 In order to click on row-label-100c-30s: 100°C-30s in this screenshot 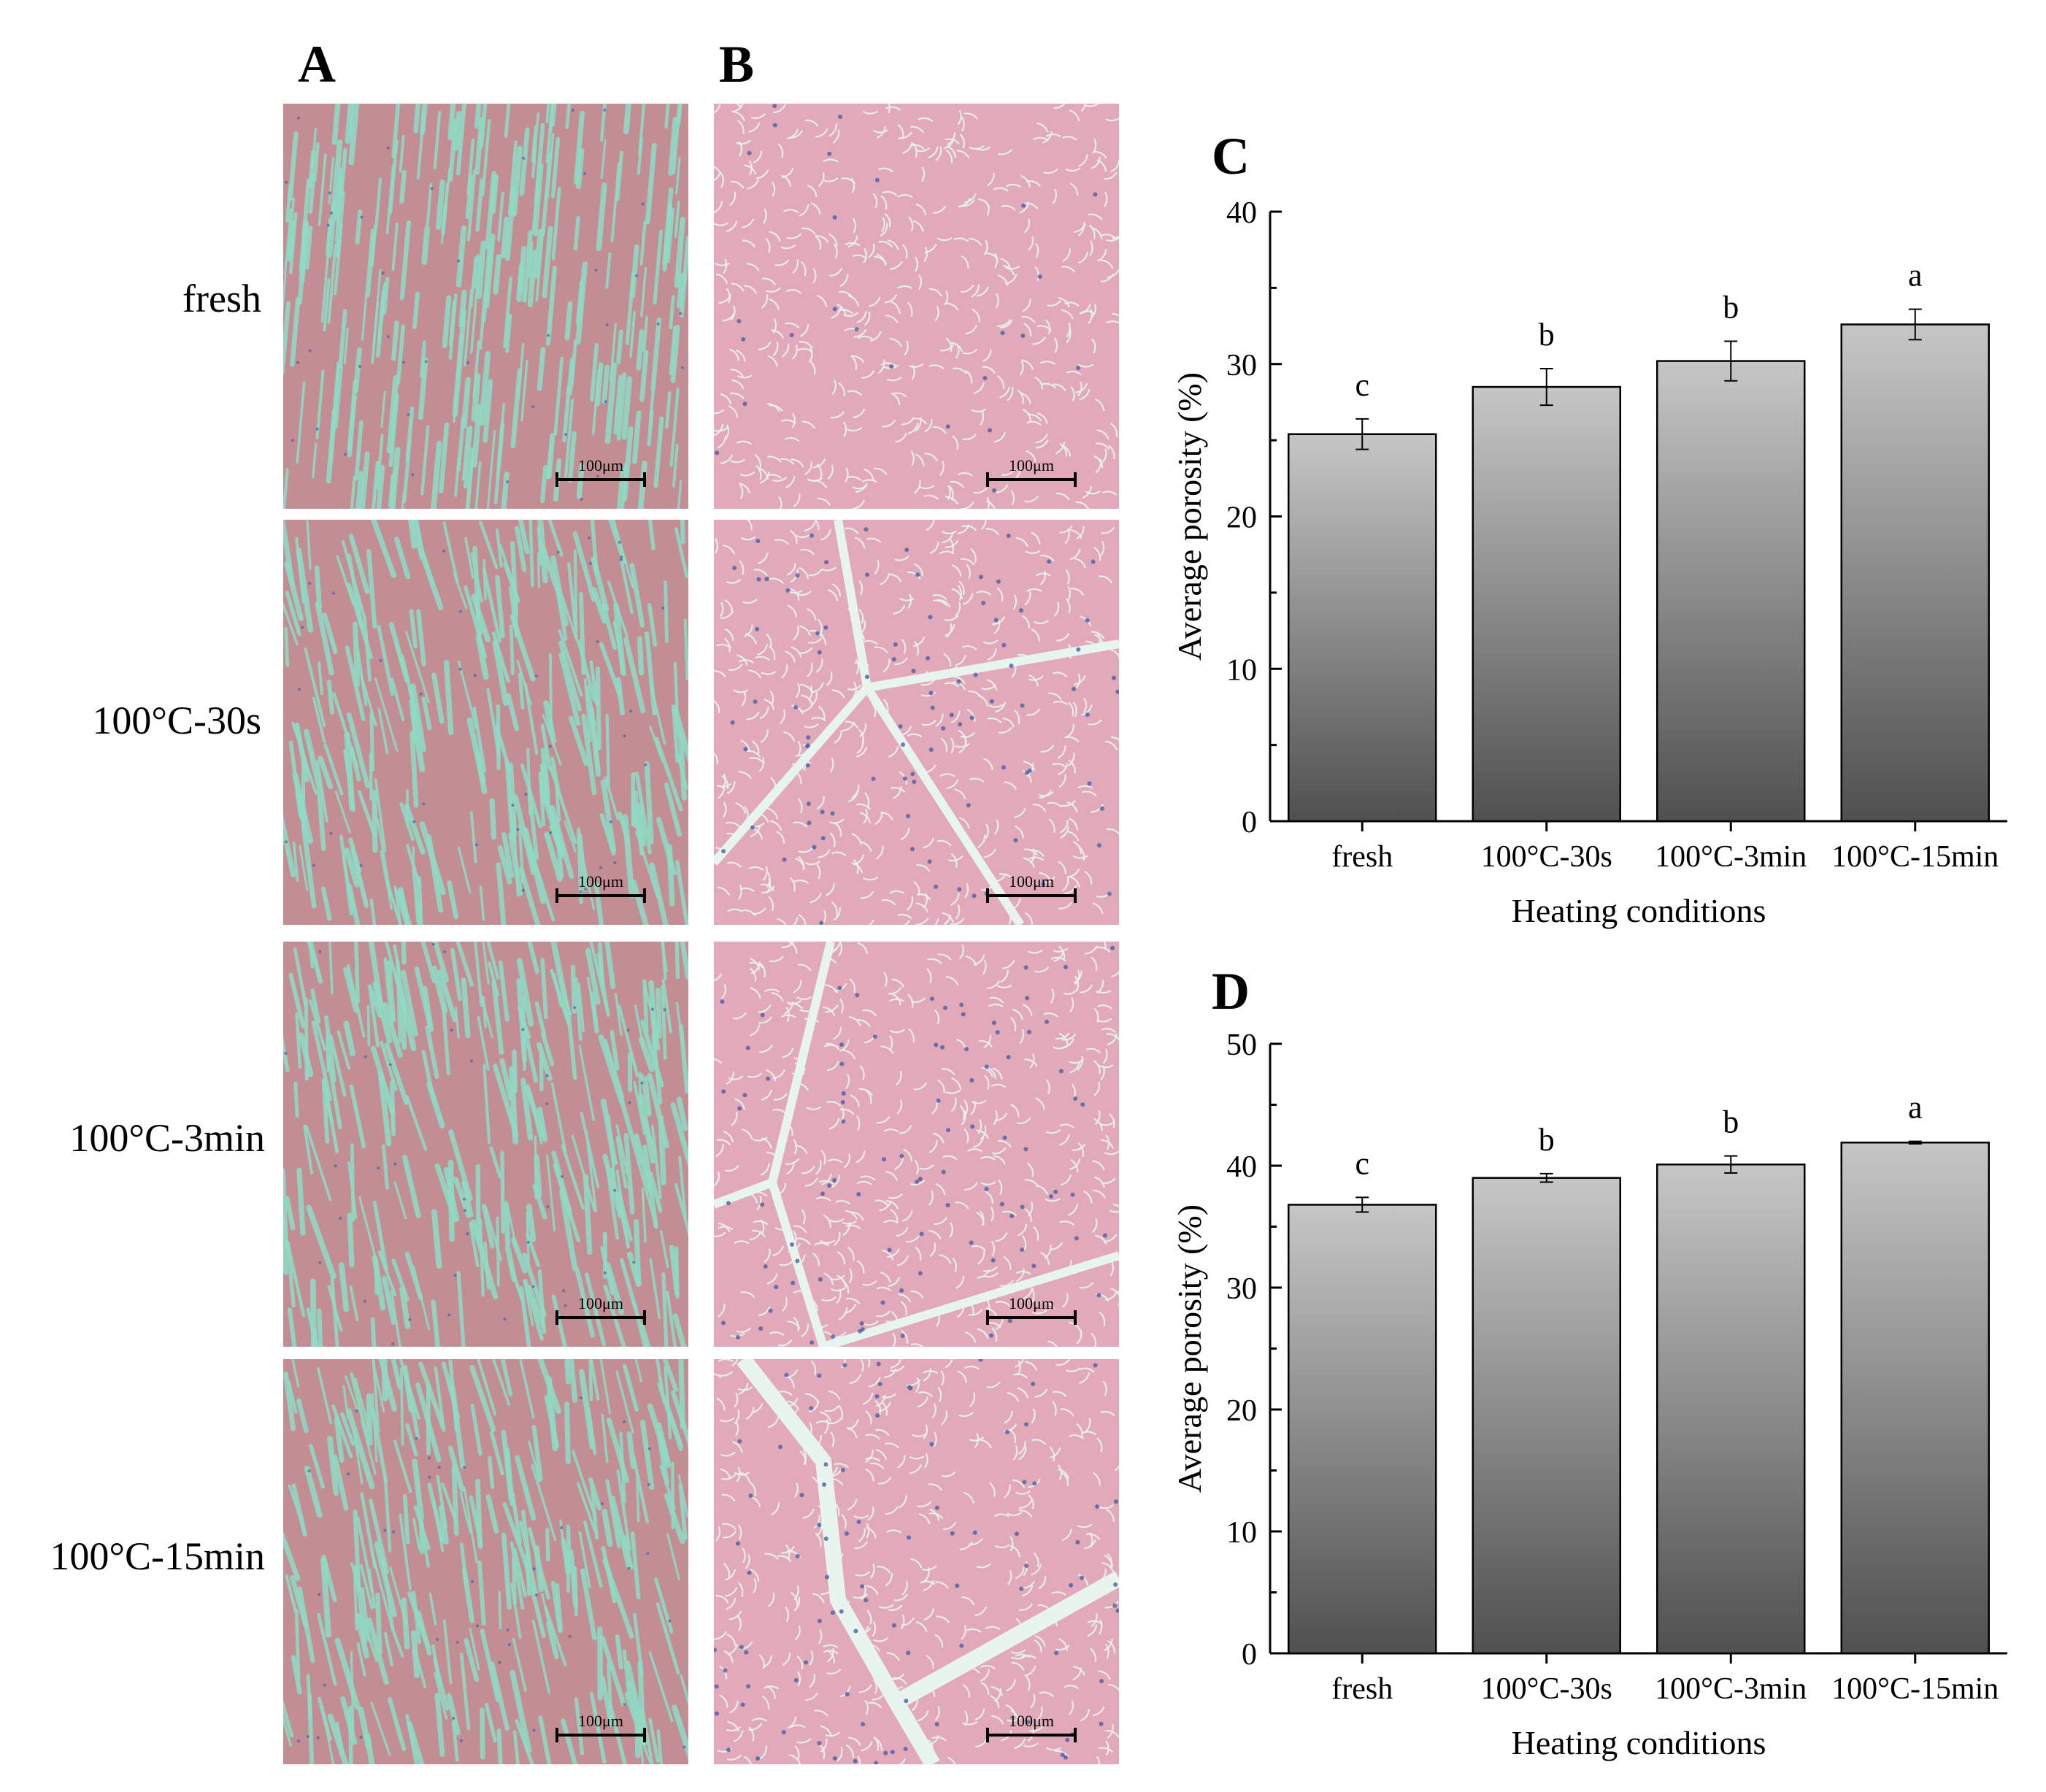, I will do `click(176, 721)`.